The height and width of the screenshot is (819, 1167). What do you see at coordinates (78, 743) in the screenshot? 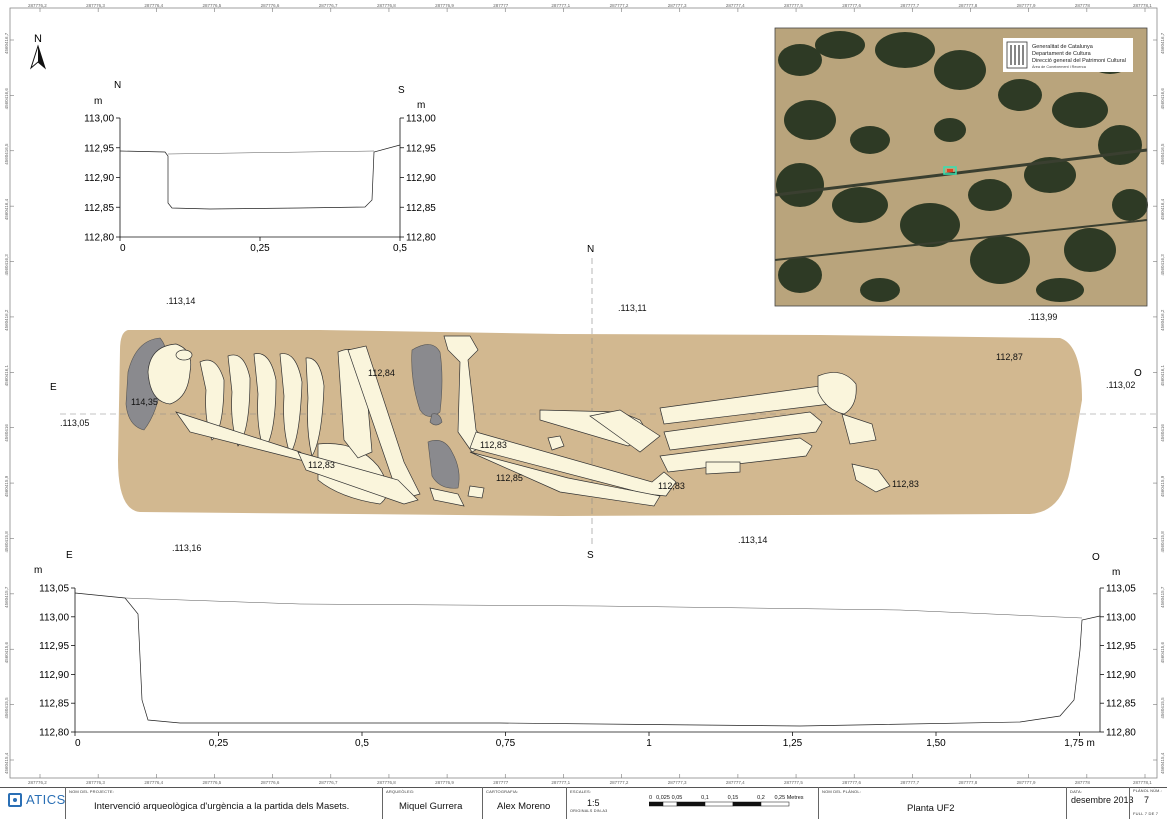
I see `x-tick-label: 0` at bounding box center [78, 743].